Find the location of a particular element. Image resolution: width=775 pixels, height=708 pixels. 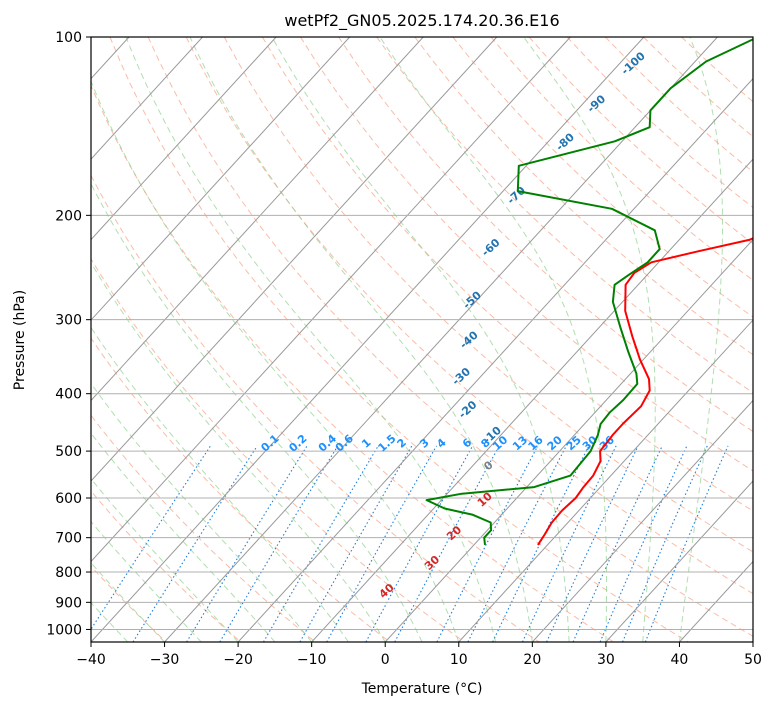

y-tick-label: 1000 is located at coordinates (64, 630).